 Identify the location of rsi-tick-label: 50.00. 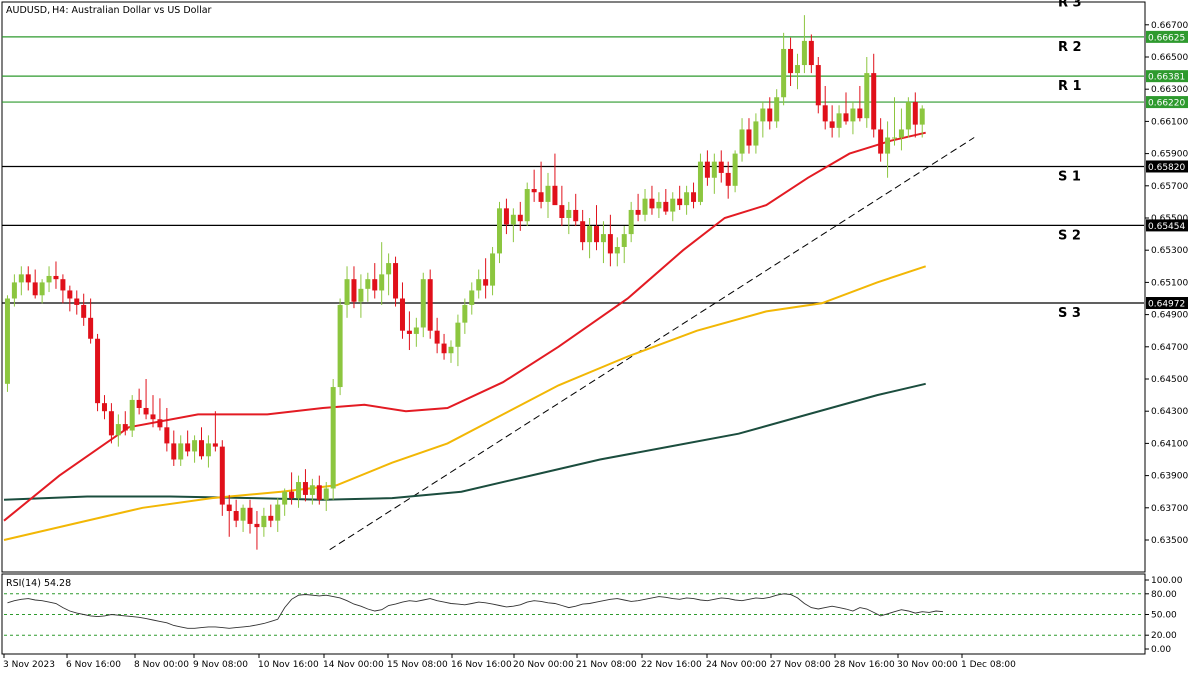
(1164, 616).